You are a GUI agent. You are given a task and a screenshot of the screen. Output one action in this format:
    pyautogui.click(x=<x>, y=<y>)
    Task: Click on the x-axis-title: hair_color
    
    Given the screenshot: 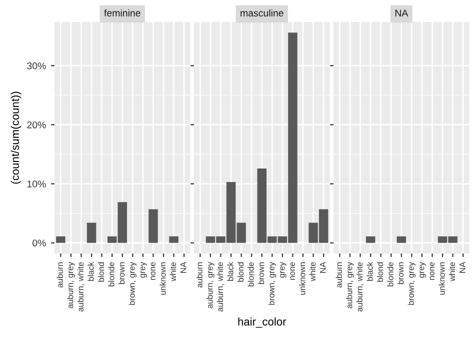 What is the action you would take?
    pyautogui.click(x=262, y=322)
    